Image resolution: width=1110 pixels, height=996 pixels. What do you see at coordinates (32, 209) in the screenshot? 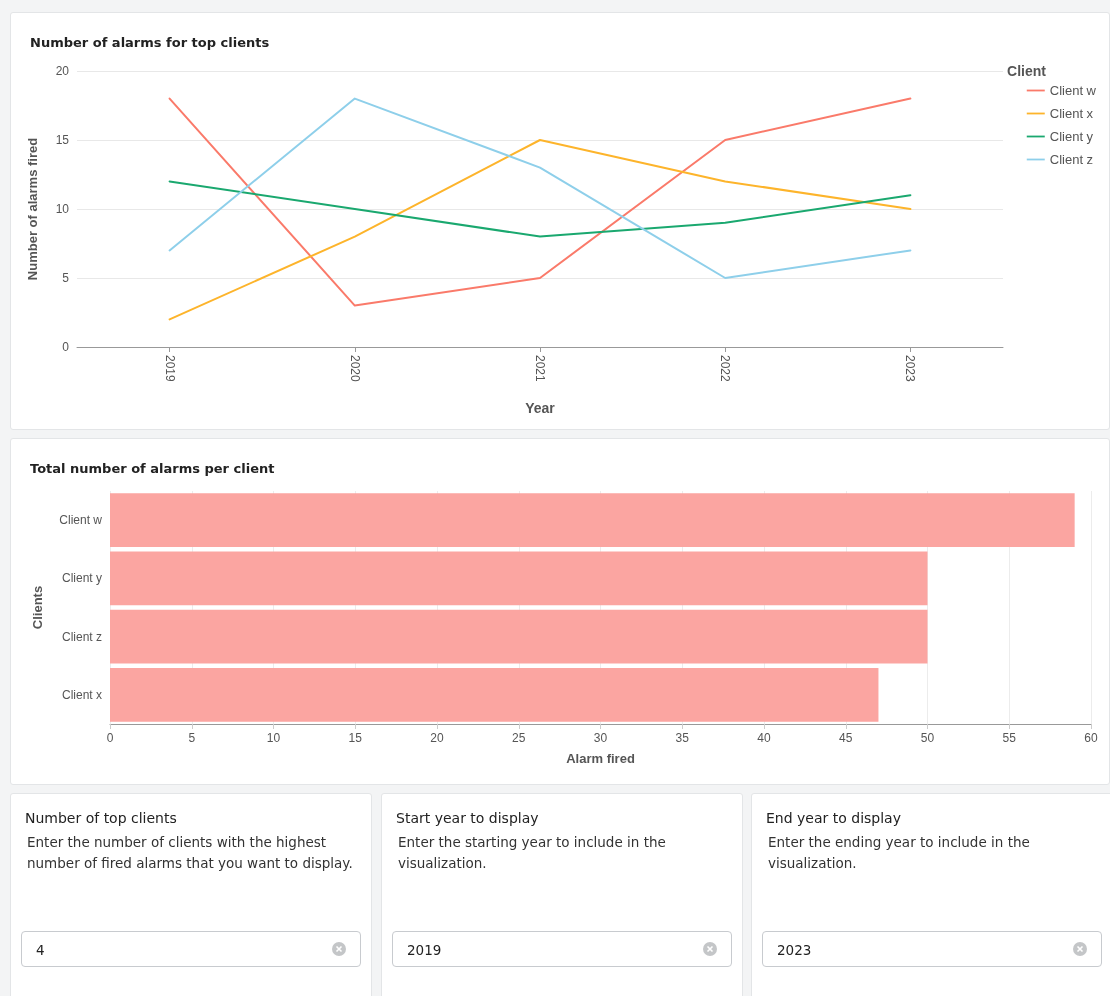
I see `y-axis-title: Number of alarms fired` at bounding box center [32, 209].